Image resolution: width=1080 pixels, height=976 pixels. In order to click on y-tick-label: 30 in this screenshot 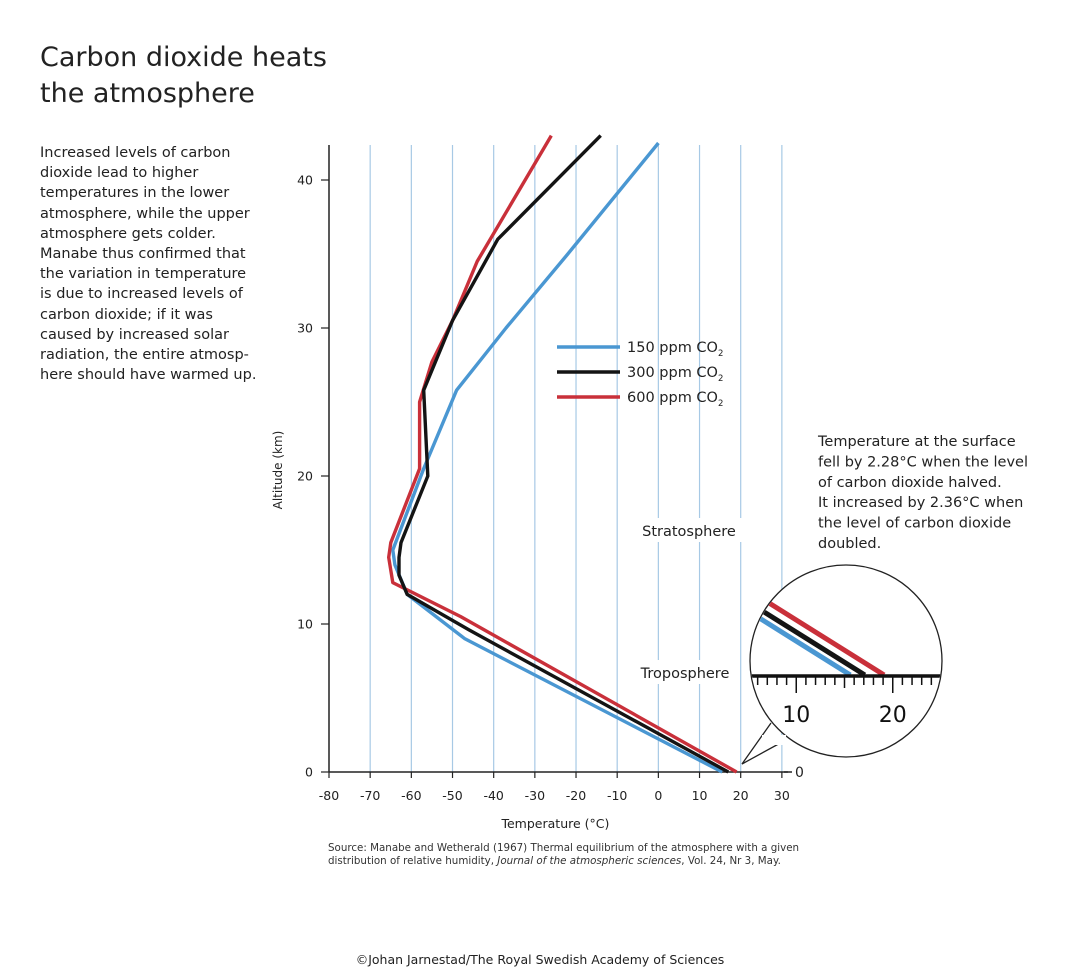, I will do `click(305, 328)`.